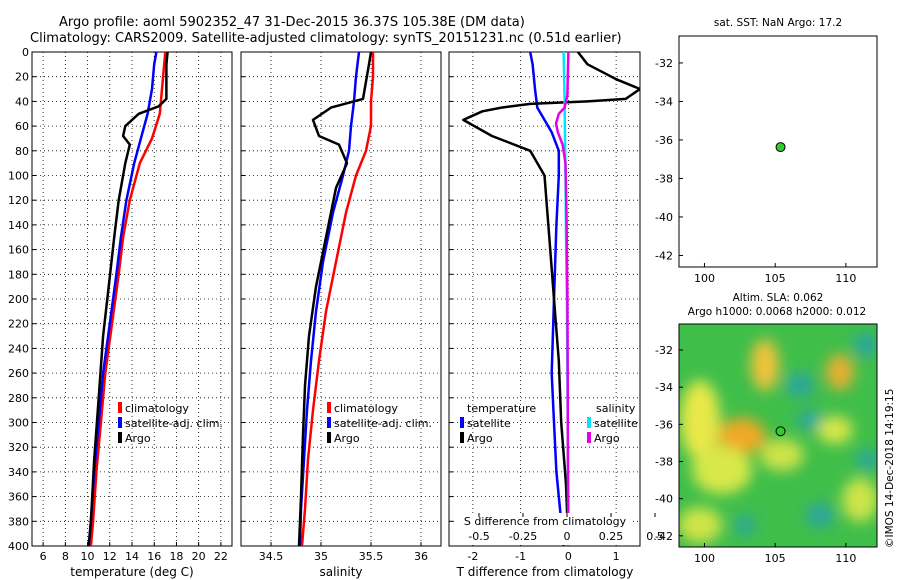 The width and height of the screenshot is (900, 580). I want to click on y-tick-label: 280, so click(18, 398).